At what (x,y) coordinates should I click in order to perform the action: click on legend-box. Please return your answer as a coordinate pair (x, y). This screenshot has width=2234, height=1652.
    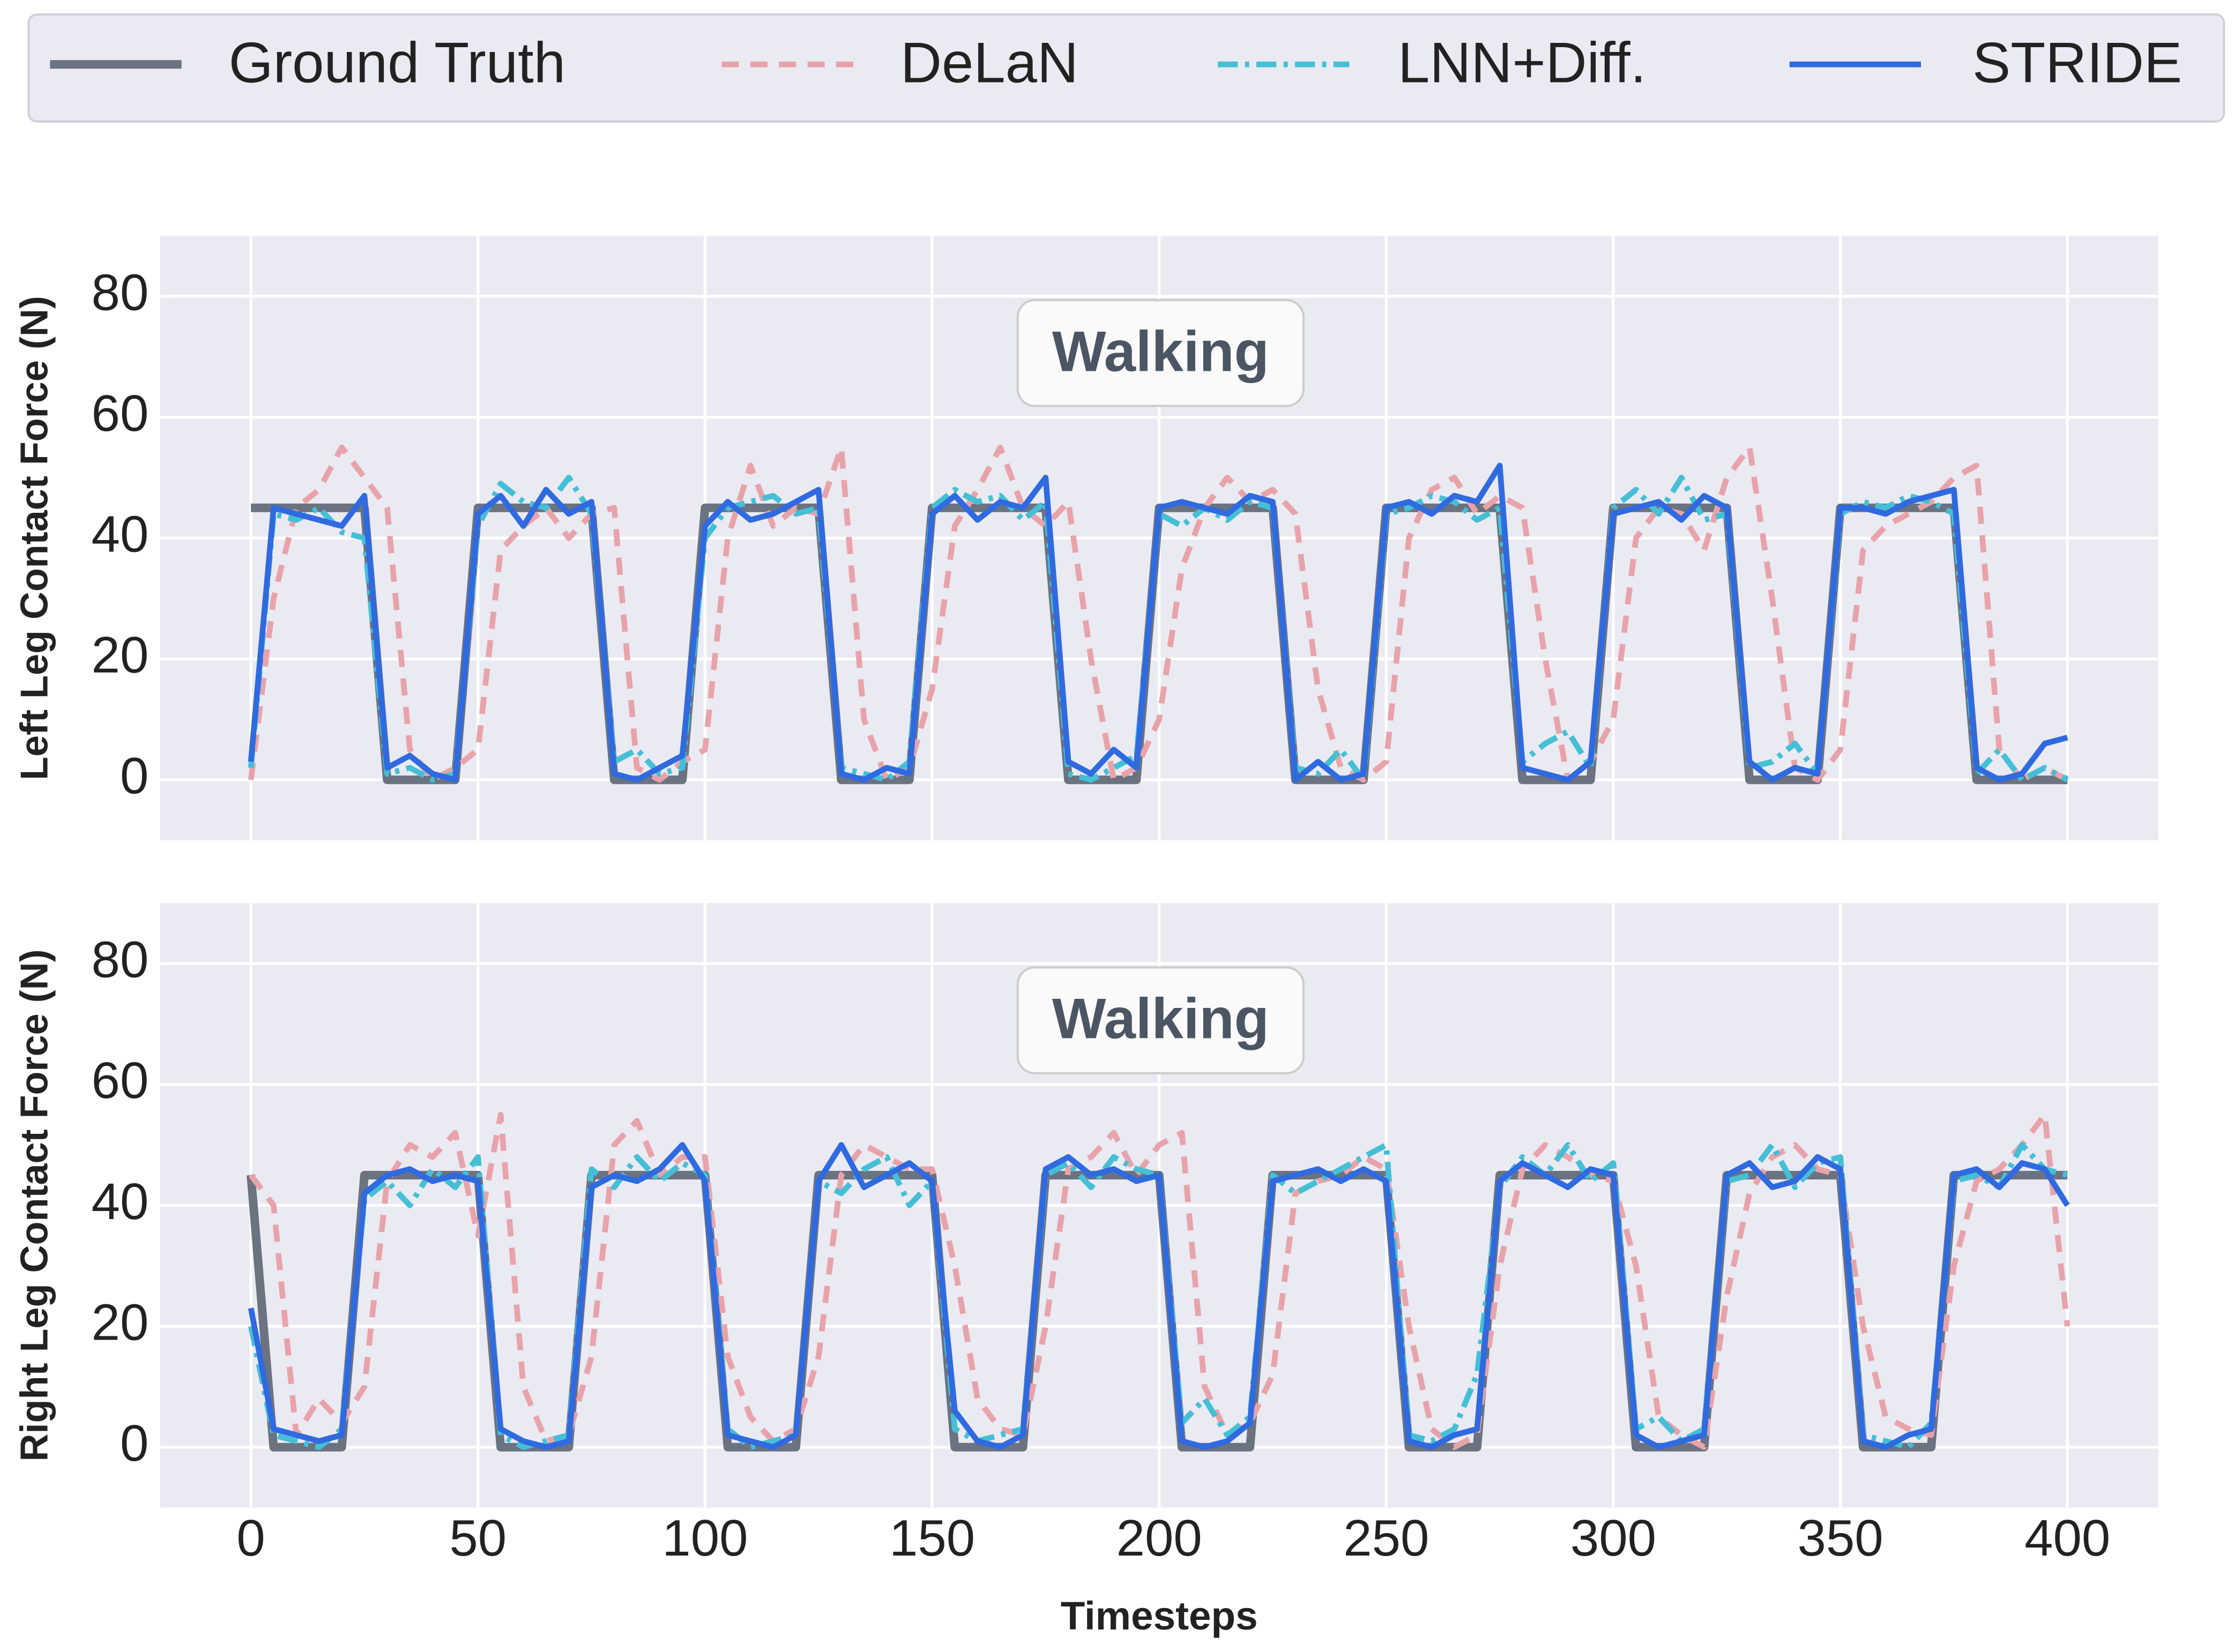
    Looking at the image, I should click on (1126, 68).